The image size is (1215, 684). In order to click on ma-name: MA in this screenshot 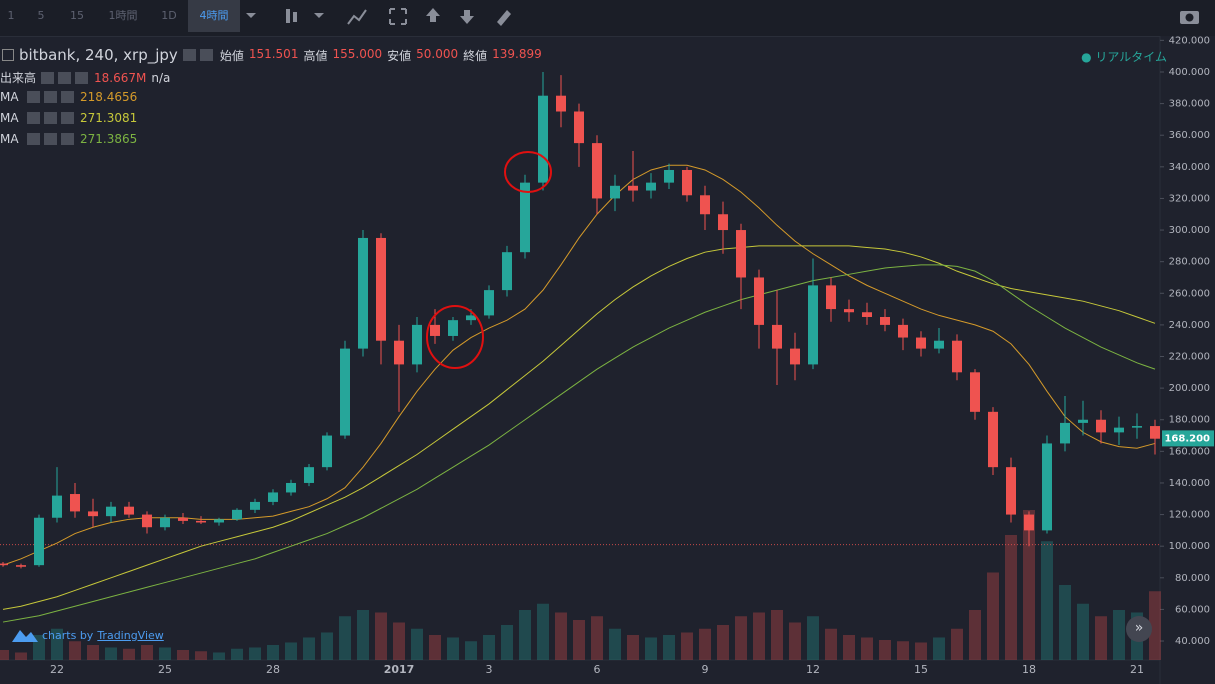, I will do `click(9, 118)`.